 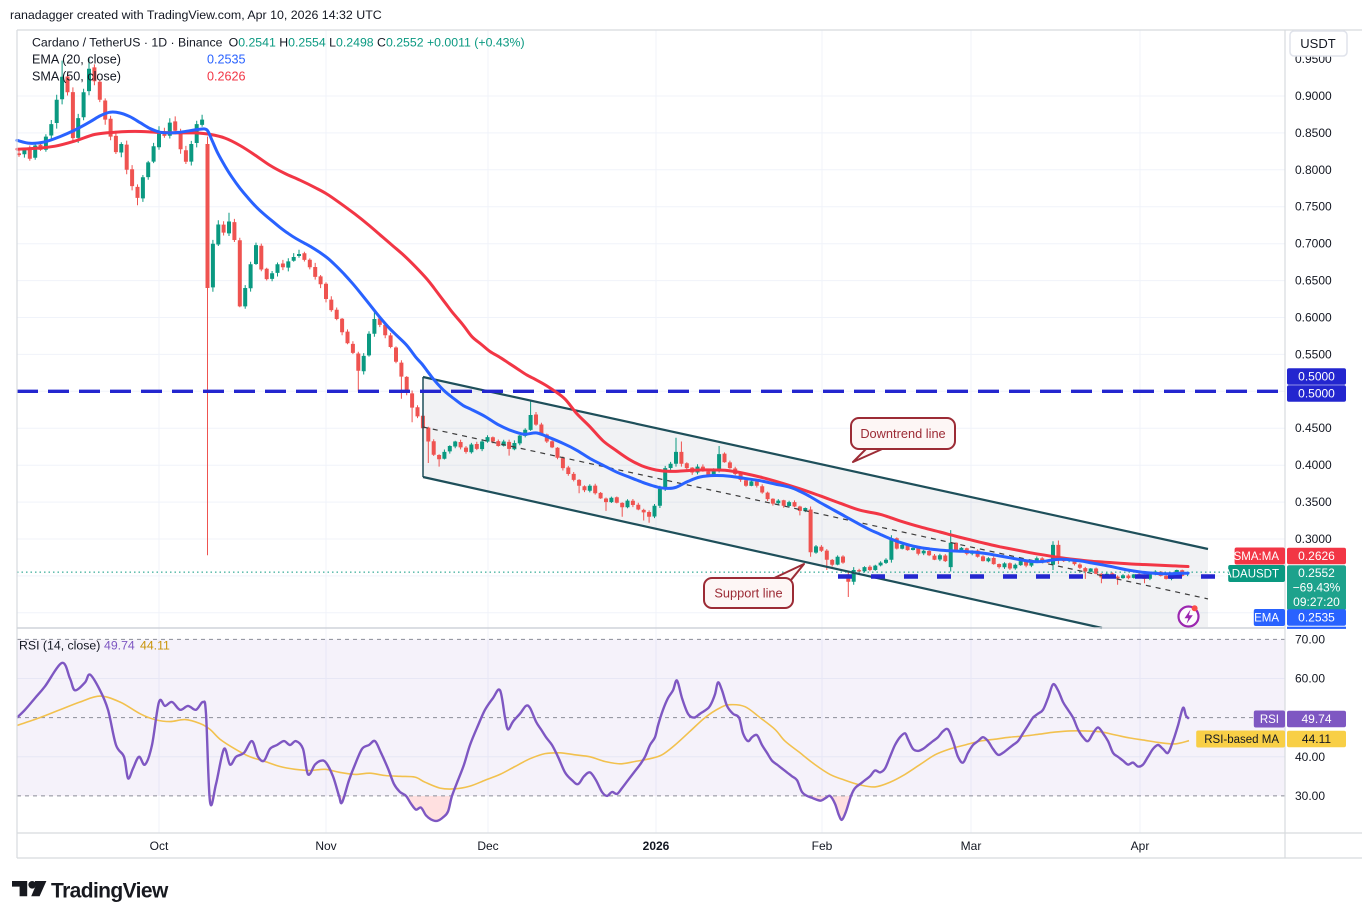 What do you see at coordinates (1316, 602) in the screenshot?
I see `svg-text: 09:27:20` at bounding box center [1316, 602].